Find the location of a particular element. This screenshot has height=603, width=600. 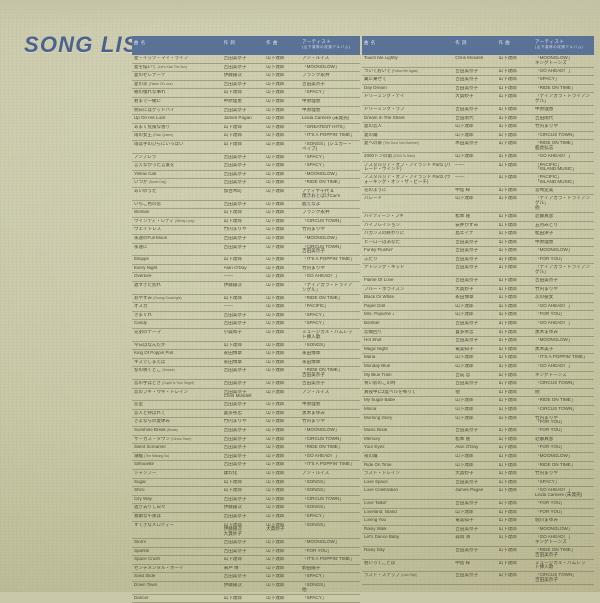

cell-artist: 「RIDE ON TIME」 吉田美奈子 is located at coordinates (563, 553).